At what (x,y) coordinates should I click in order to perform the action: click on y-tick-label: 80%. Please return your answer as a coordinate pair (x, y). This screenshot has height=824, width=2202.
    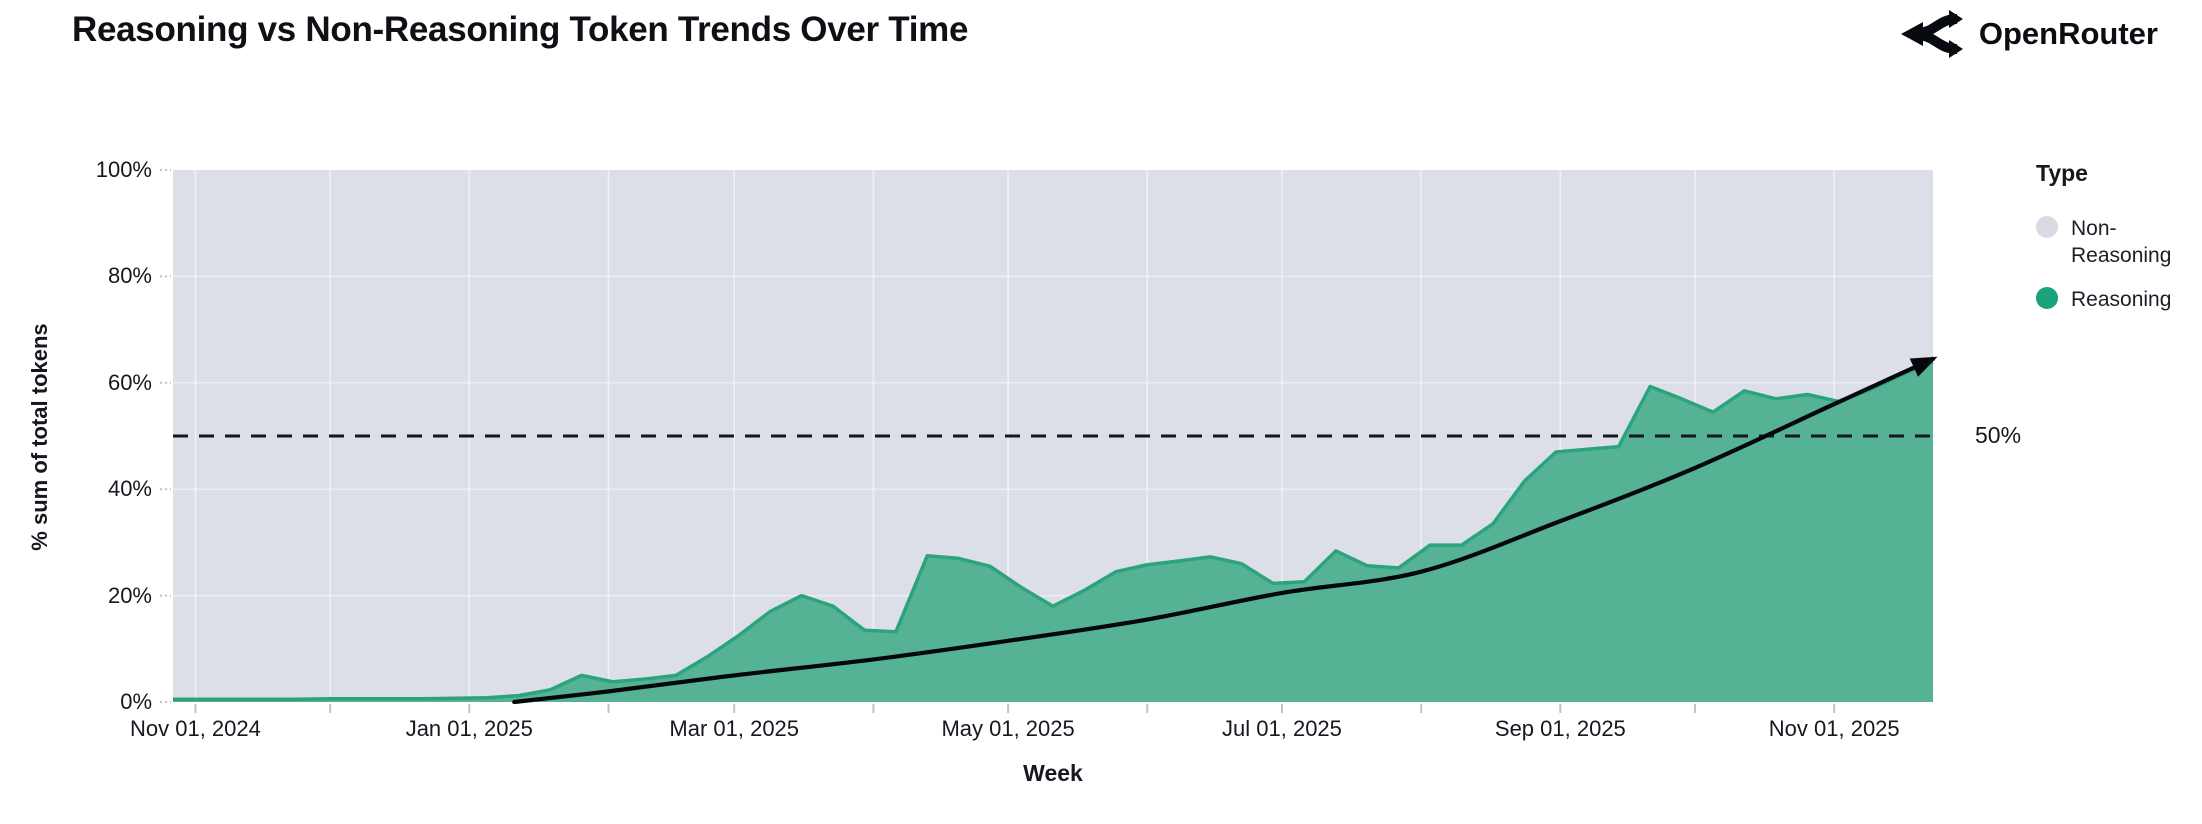
    Looking at the image, I should click on (129, 276).